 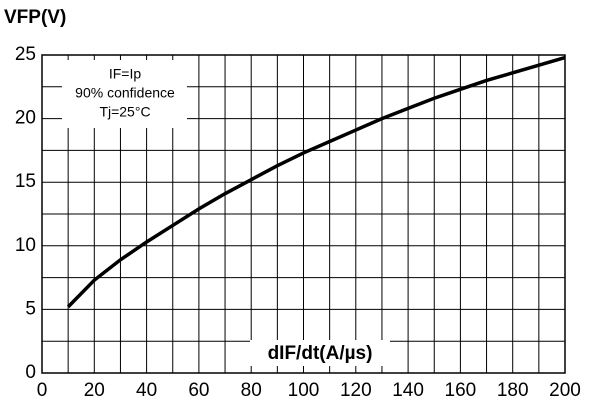 What do you see at coordinates (25, 54) in the screenshot?
I see `y-tick-label: 25` at bounding box center [25, 54].